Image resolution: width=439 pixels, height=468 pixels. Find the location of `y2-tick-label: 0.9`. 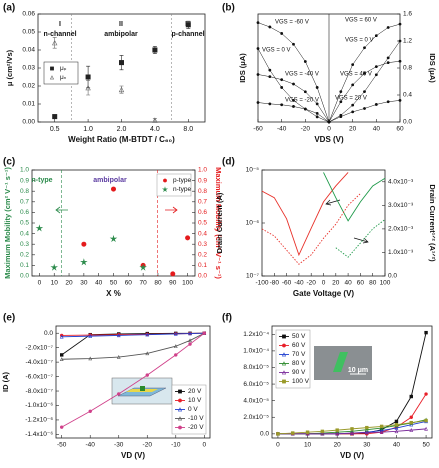

y2-tick-label: 0.9 is located at coordinates (202, 180).